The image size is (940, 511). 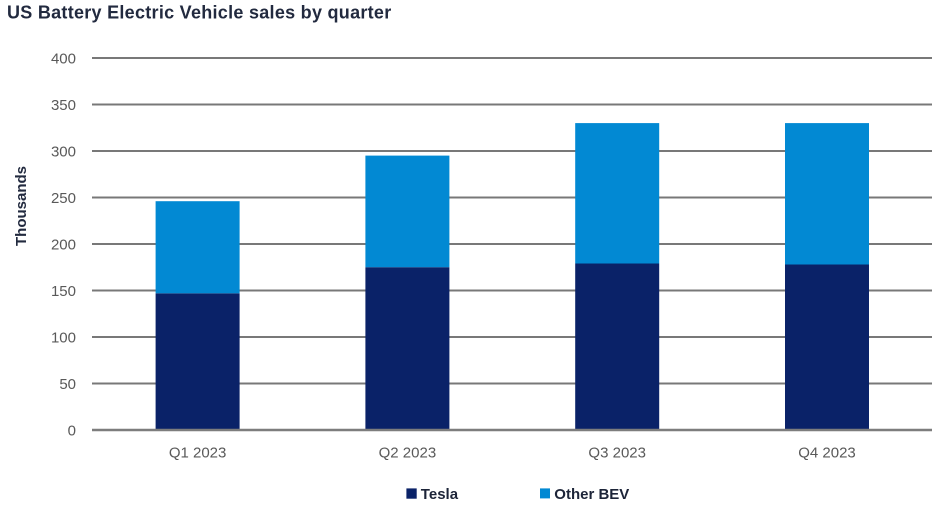 What do you see at coordinates (21, 206) in the screenshot?
I see `svg-text: Thousands` at bounding box center [21, 206].